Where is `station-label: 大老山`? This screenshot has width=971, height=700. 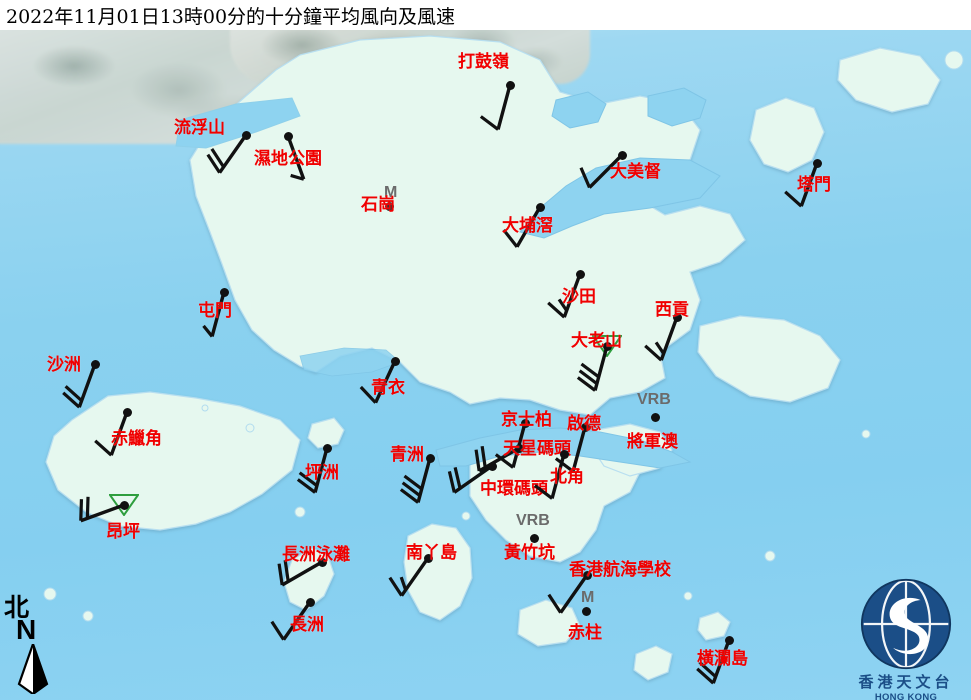 station-label: 大老山 is located at coordinates (596, 341).